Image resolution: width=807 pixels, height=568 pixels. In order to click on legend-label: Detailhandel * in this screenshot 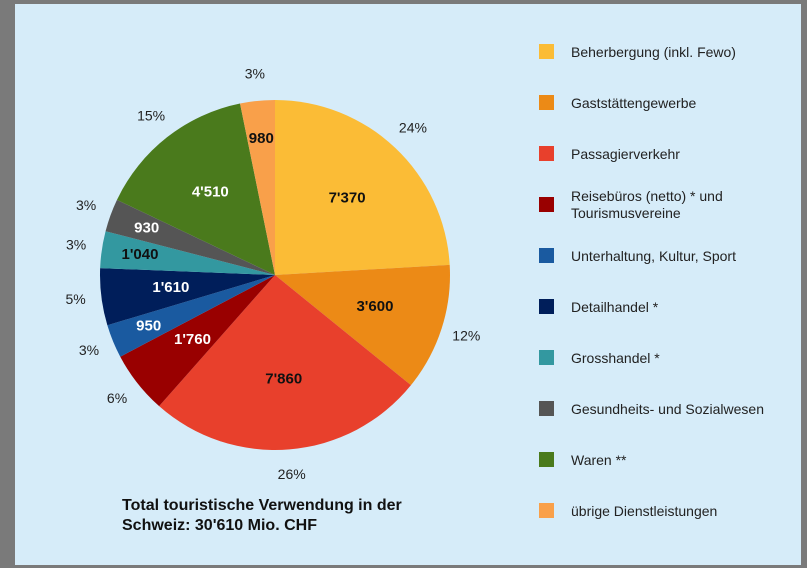, I will do `click(615, 306)`.